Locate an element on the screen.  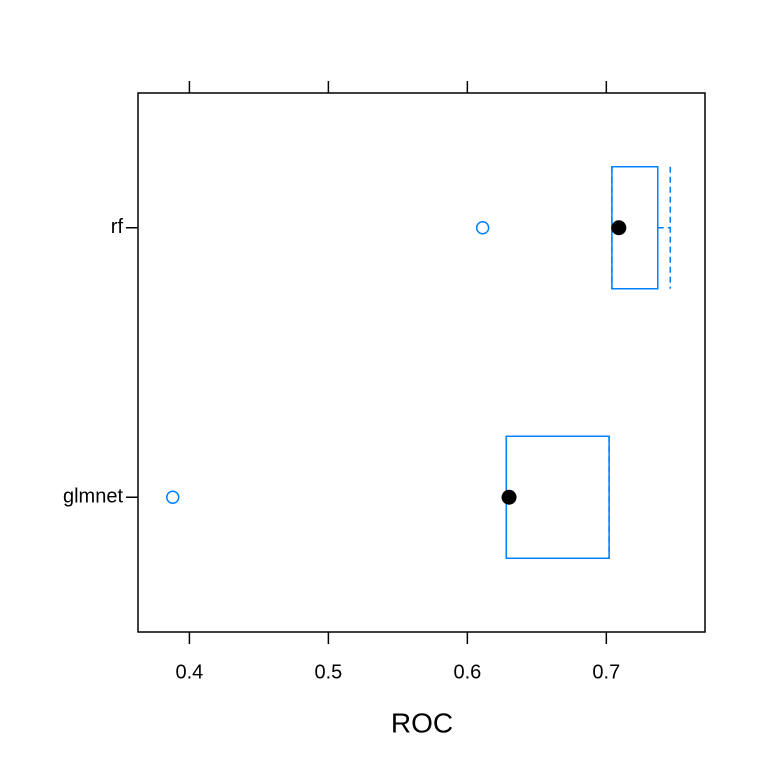
box is located at coordinates (557, 497).